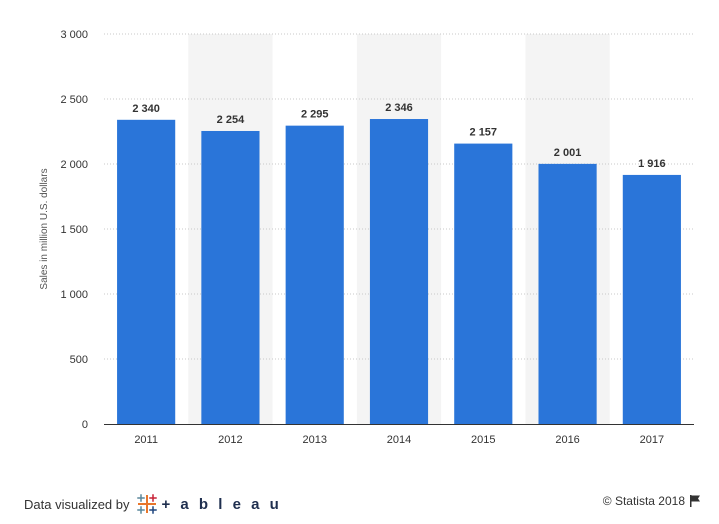 The image size is (719, 524). I want to click on footer-credit: Data visualized by + a b l e a u, so click(153, 504).